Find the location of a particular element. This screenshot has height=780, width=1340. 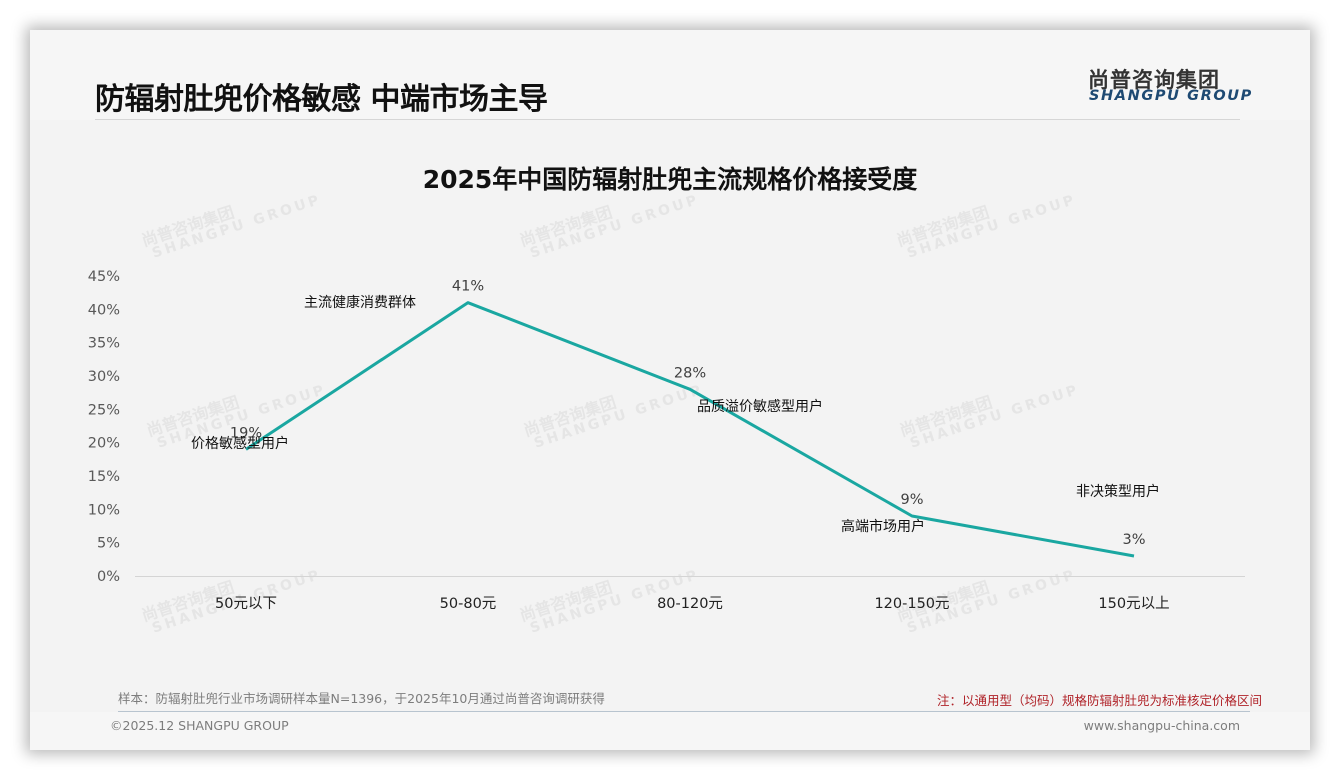

x-tick-label: 120-150元 is located at coordinates (911, 604).